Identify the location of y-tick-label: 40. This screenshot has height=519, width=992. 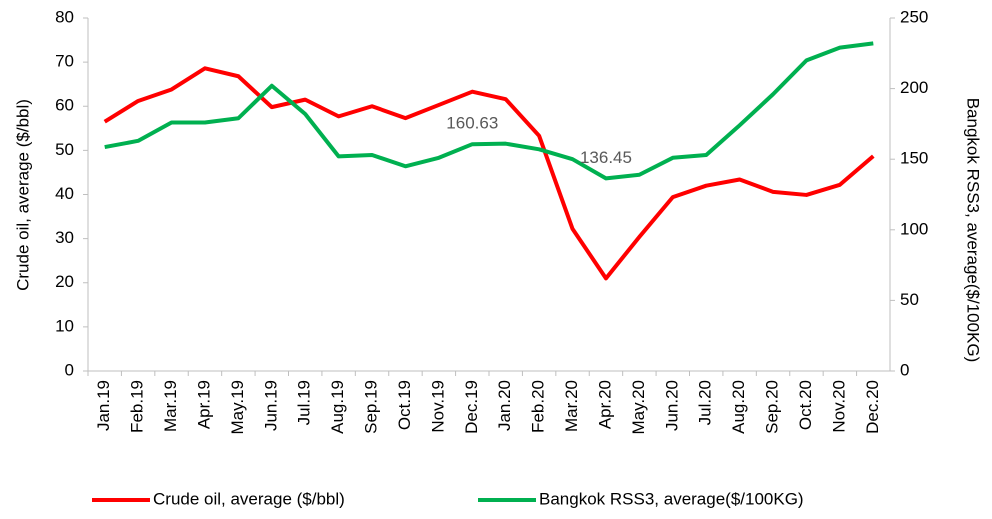
(64, 193).